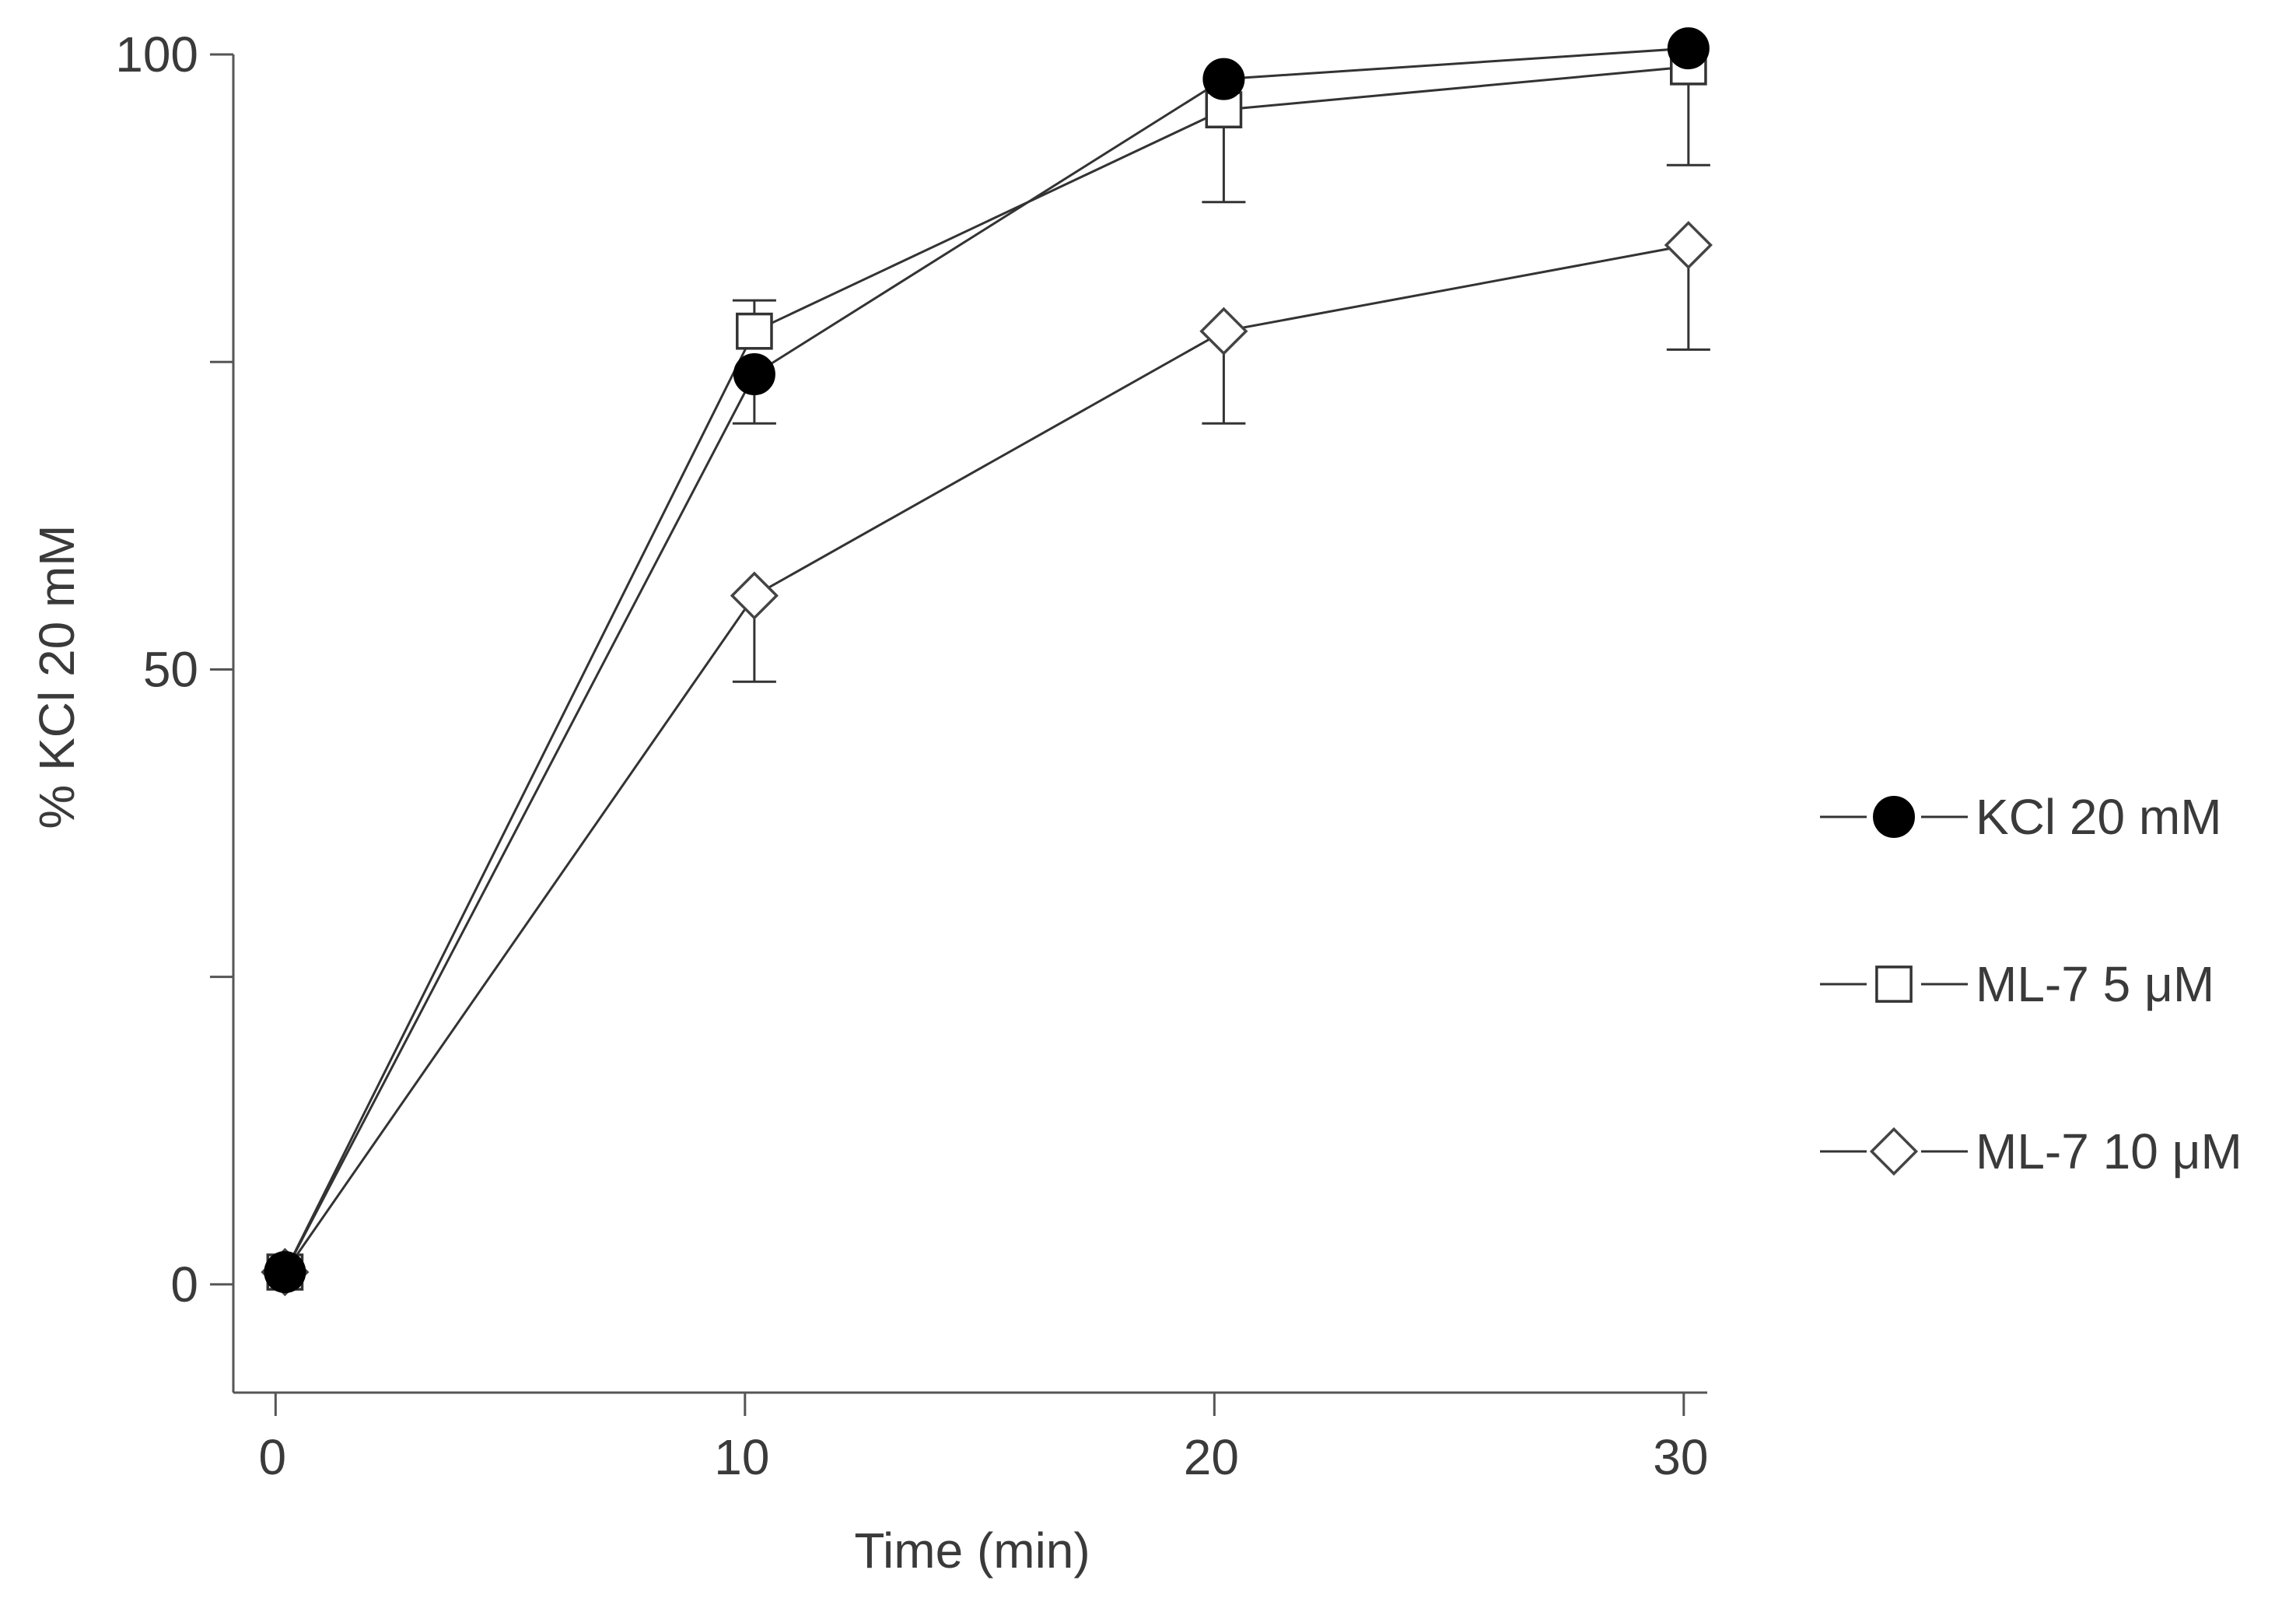 The width and height of the screenshot is (2296, 1619). I want to click on y-tick-label: 100, so click(156, 54).